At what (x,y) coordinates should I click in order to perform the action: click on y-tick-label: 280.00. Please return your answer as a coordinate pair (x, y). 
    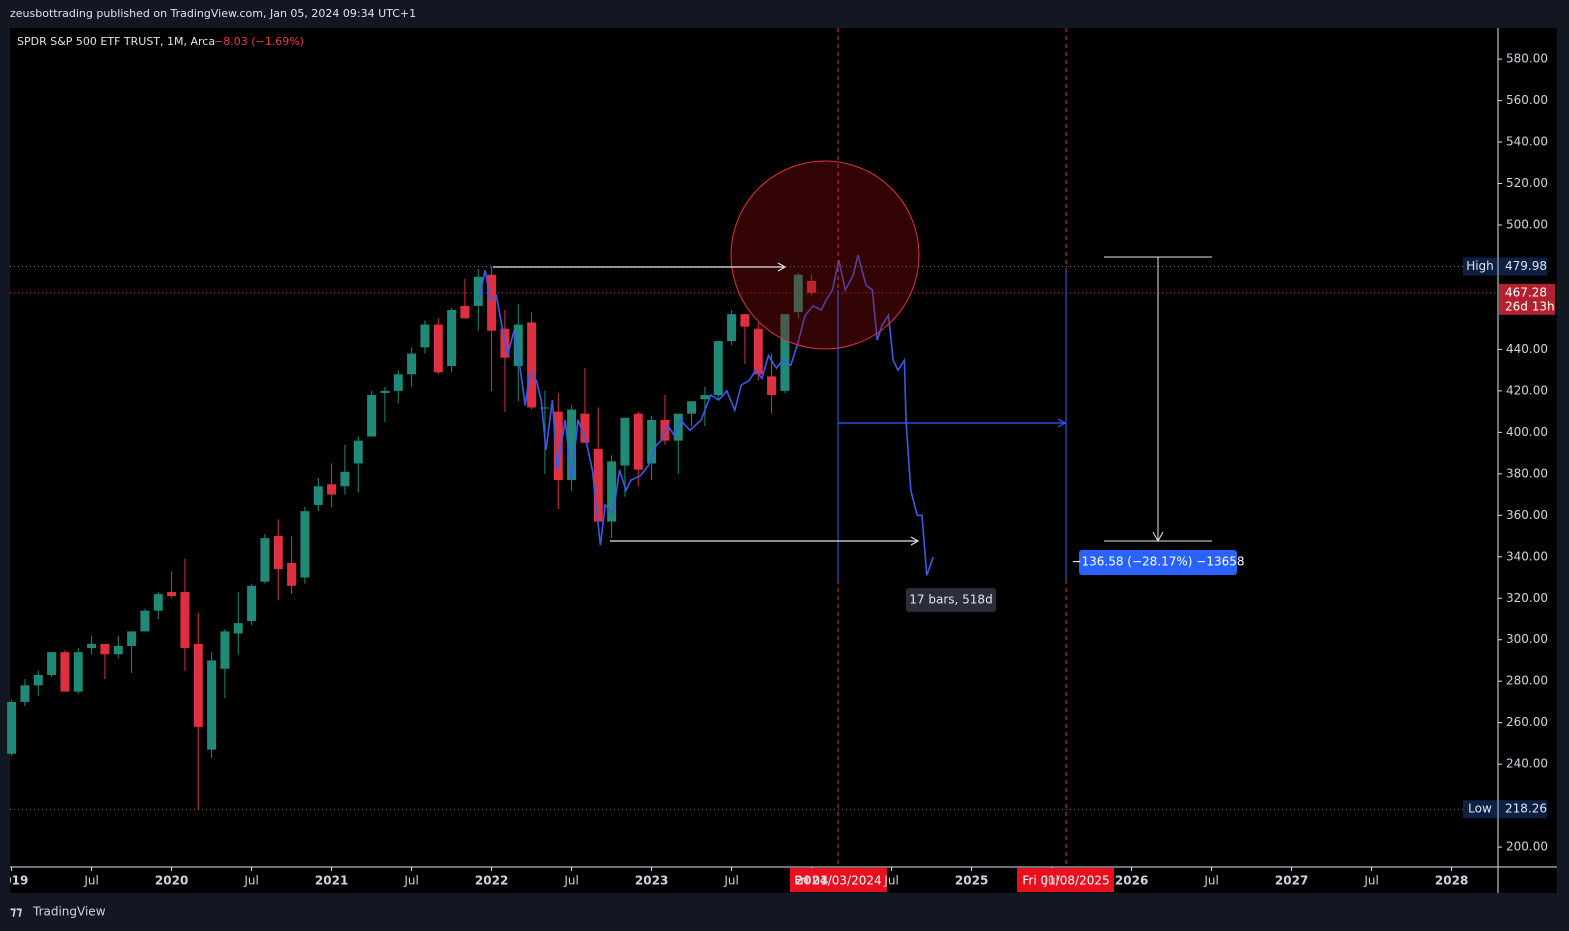
    Looking at the image, I should click on (1527, 681).